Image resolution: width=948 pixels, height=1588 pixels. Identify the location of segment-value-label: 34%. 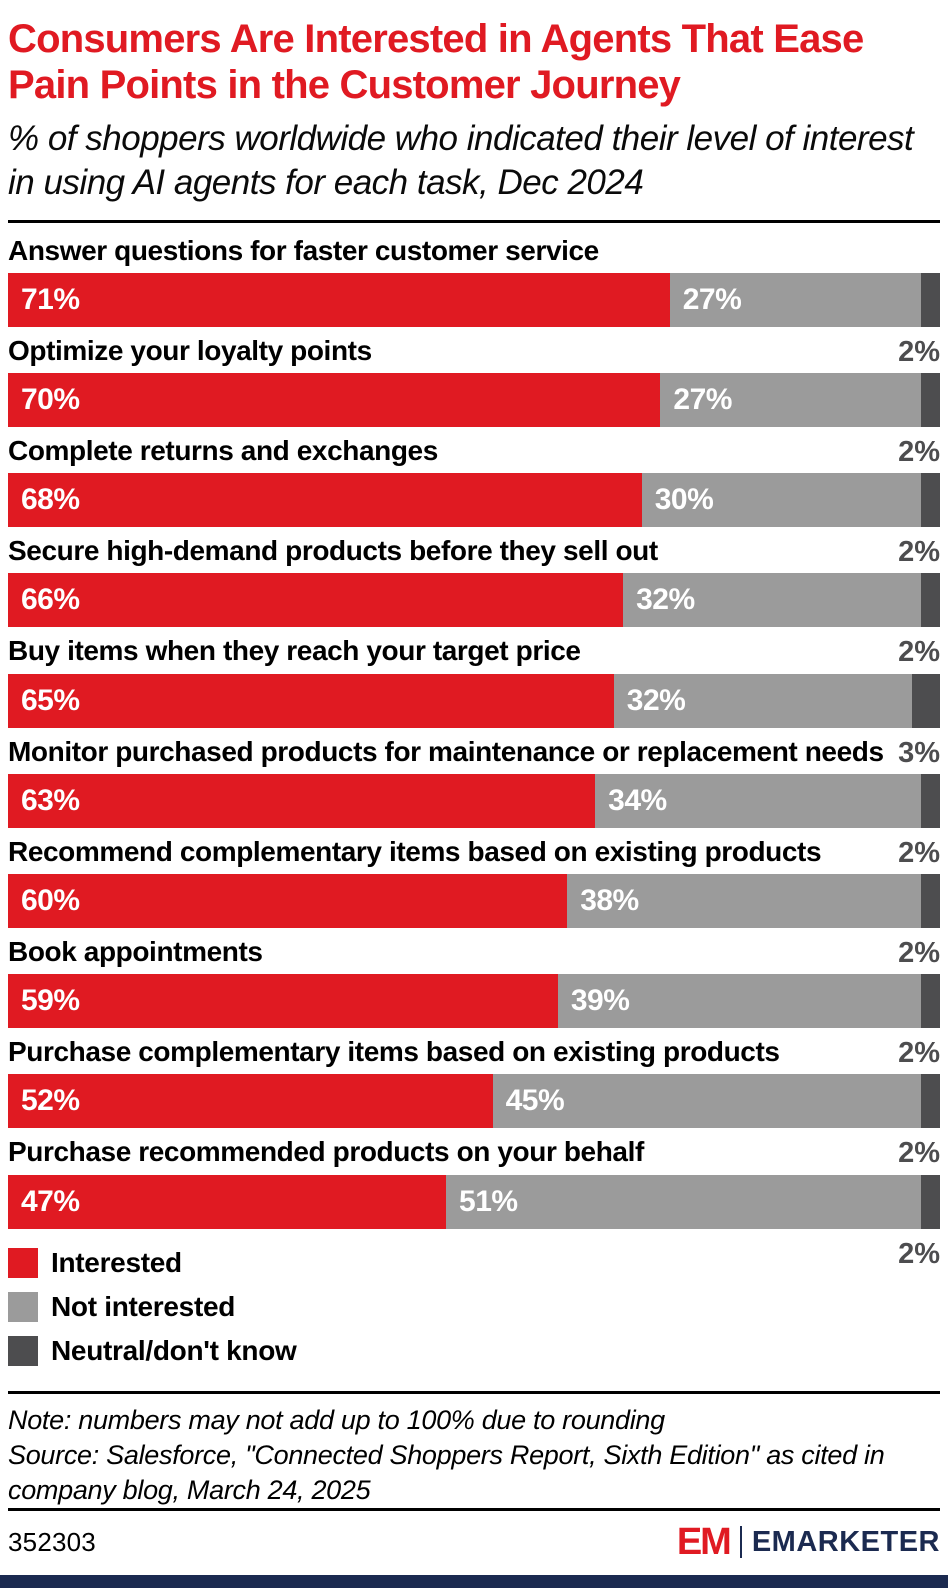
(637, 800).